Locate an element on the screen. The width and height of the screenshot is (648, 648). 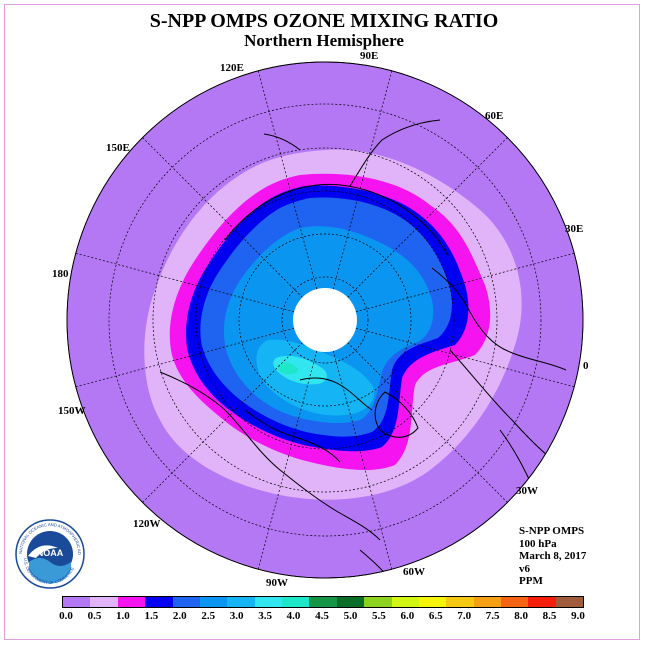
lon-label-90e: 90E is located at coordinates (369, 56).